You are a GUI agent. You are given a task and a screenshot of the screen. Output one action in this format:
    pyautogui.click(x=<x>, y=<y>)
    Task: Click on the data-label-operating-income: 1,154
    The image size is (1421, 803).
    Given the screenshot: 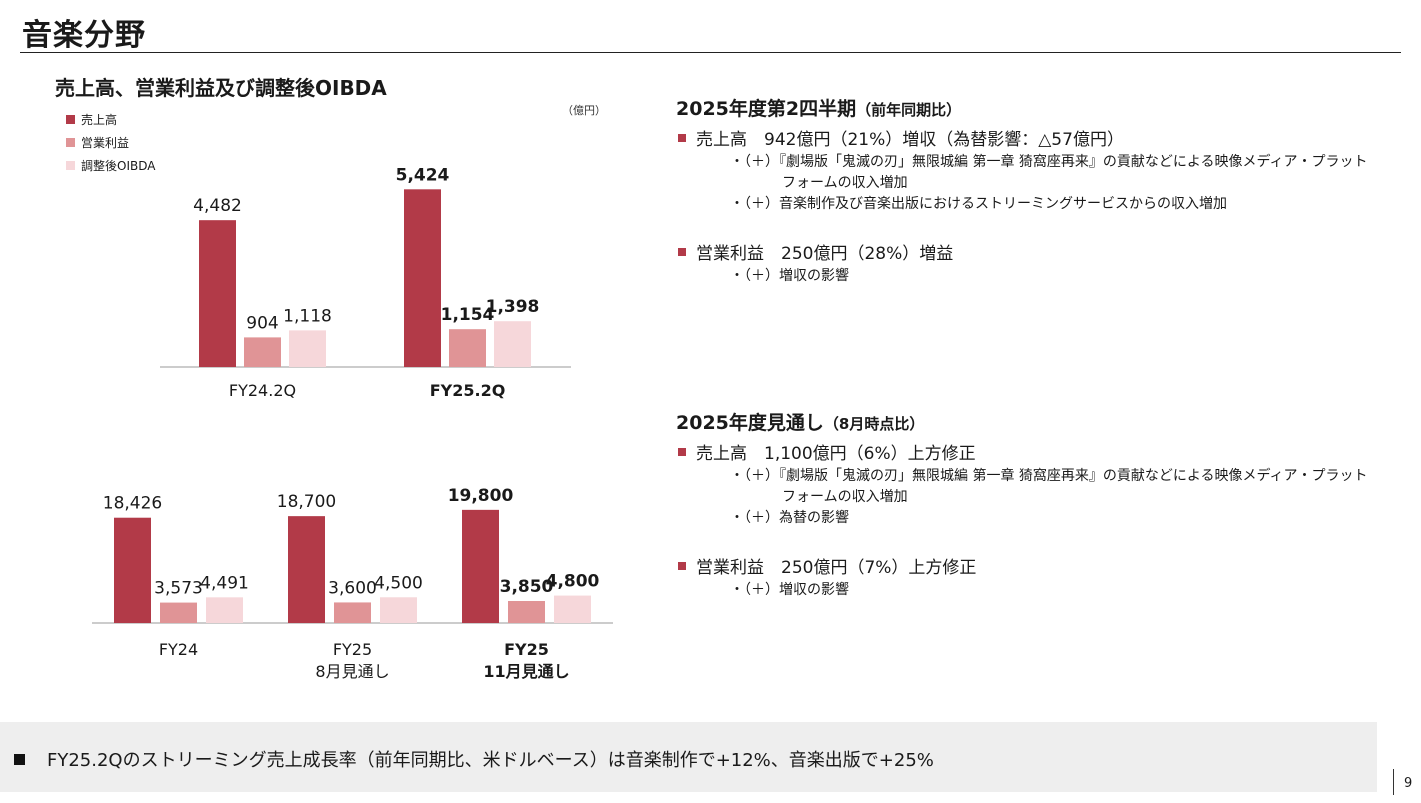 What is the action you would take?
    pyautogui.click(x=468, y=315)
    